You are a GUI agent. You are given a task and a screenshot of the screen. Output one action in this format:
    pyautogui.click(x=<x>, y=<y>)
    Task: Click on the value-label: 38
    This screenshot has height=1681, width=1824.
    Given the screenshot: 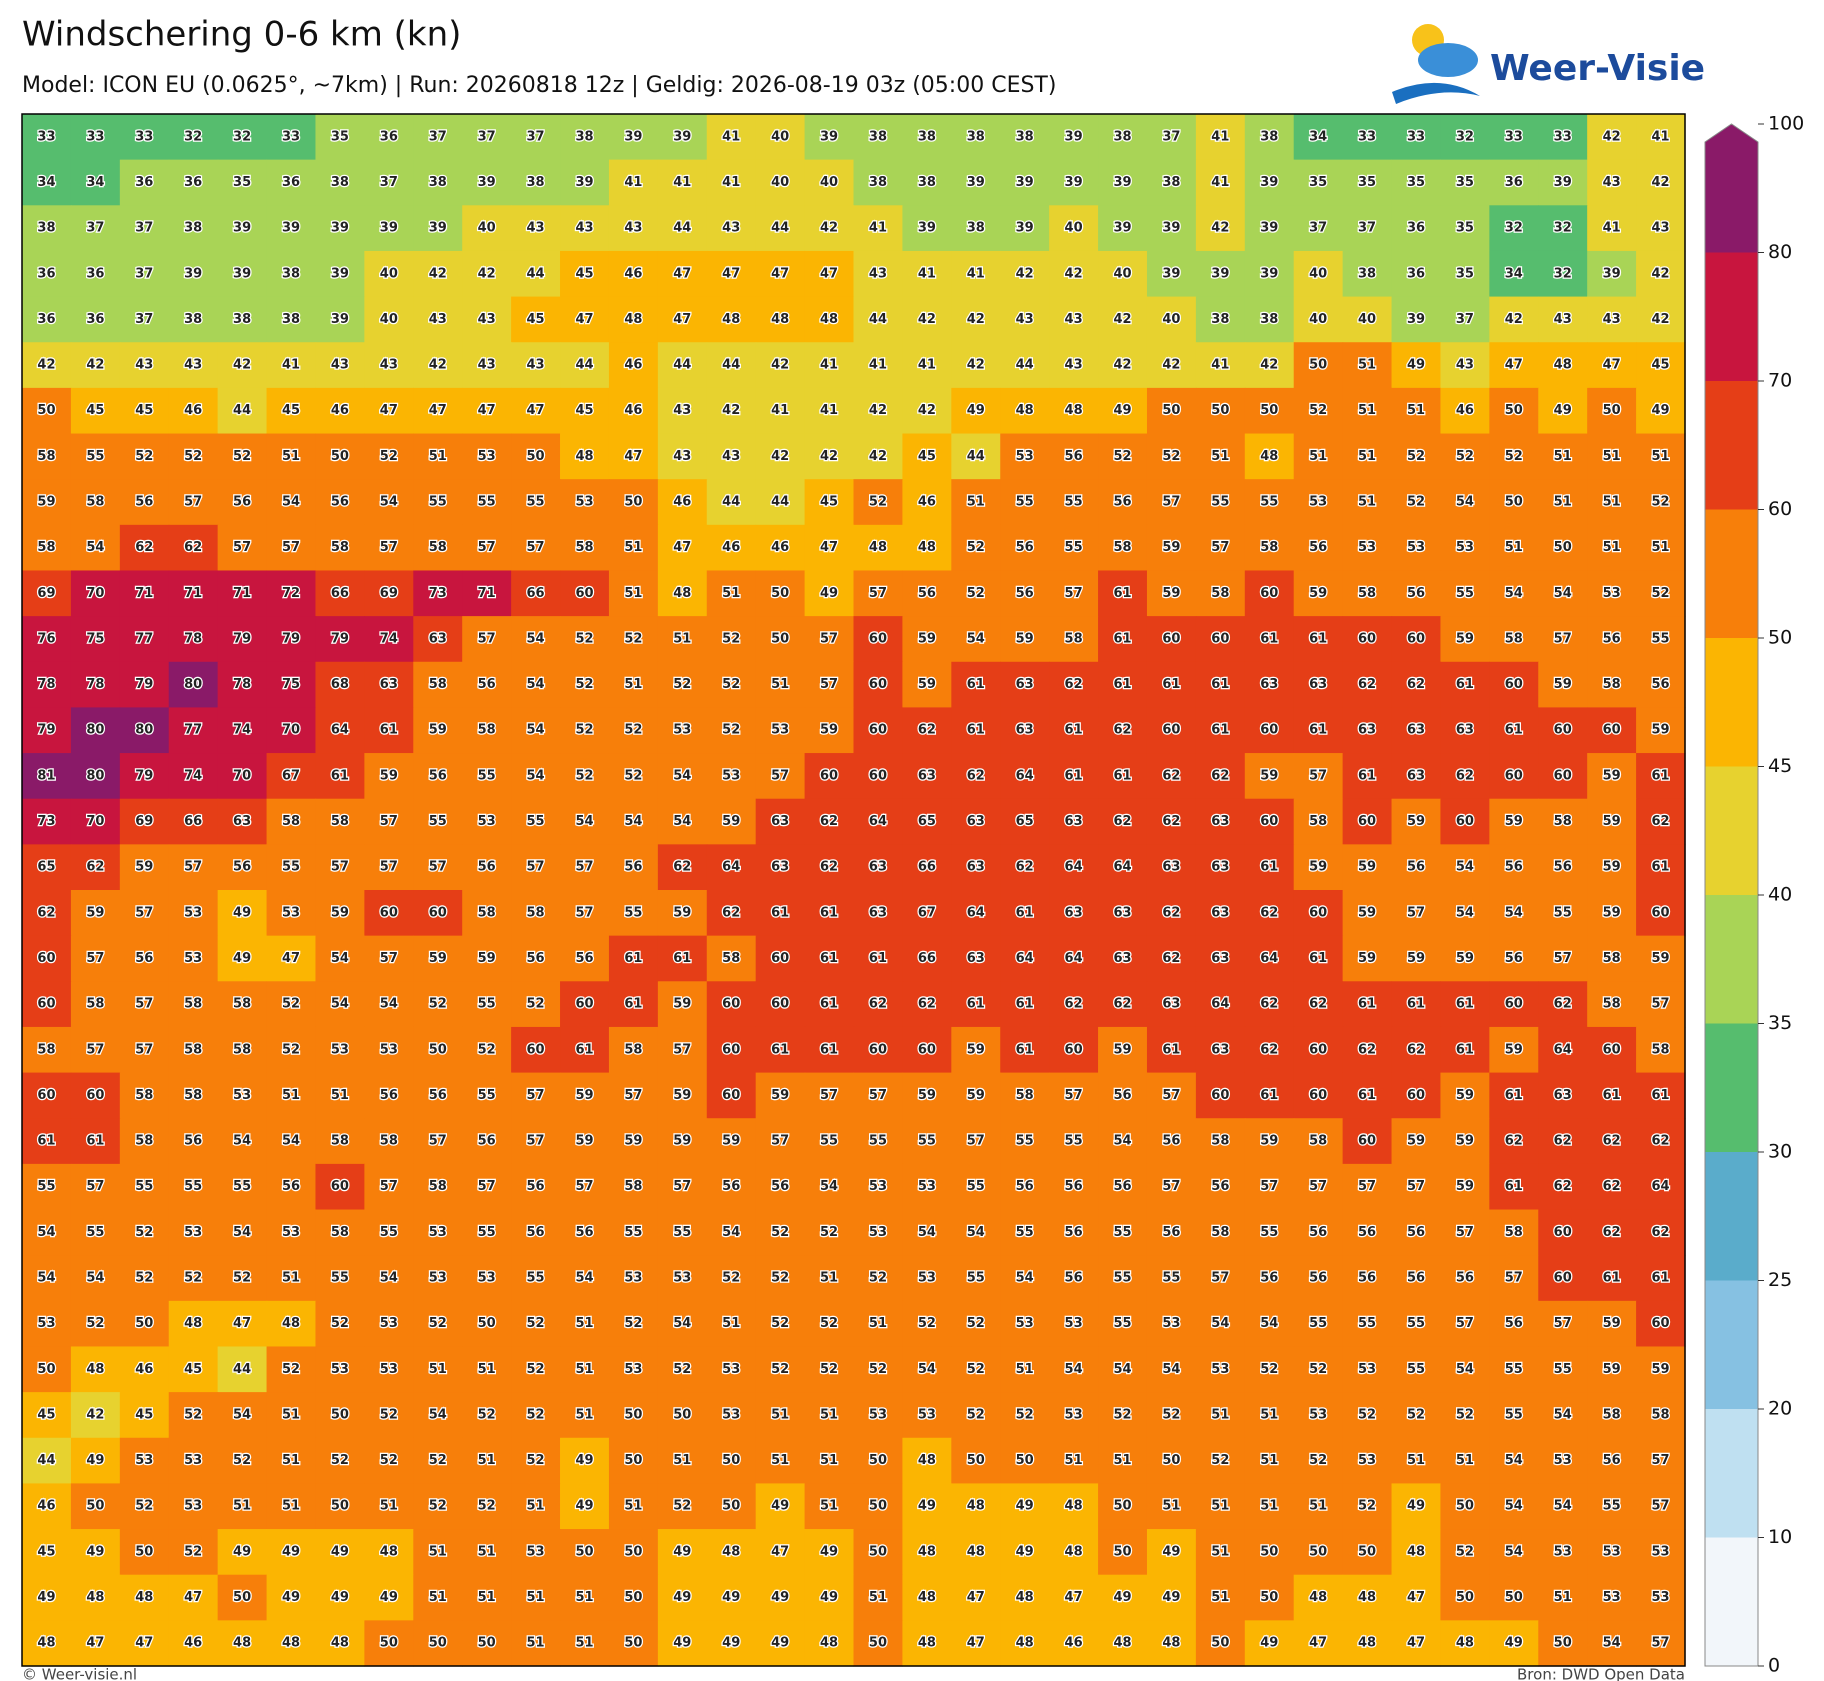 What is the action you would take?
    pyautogui.click(x=878, y=182)
    